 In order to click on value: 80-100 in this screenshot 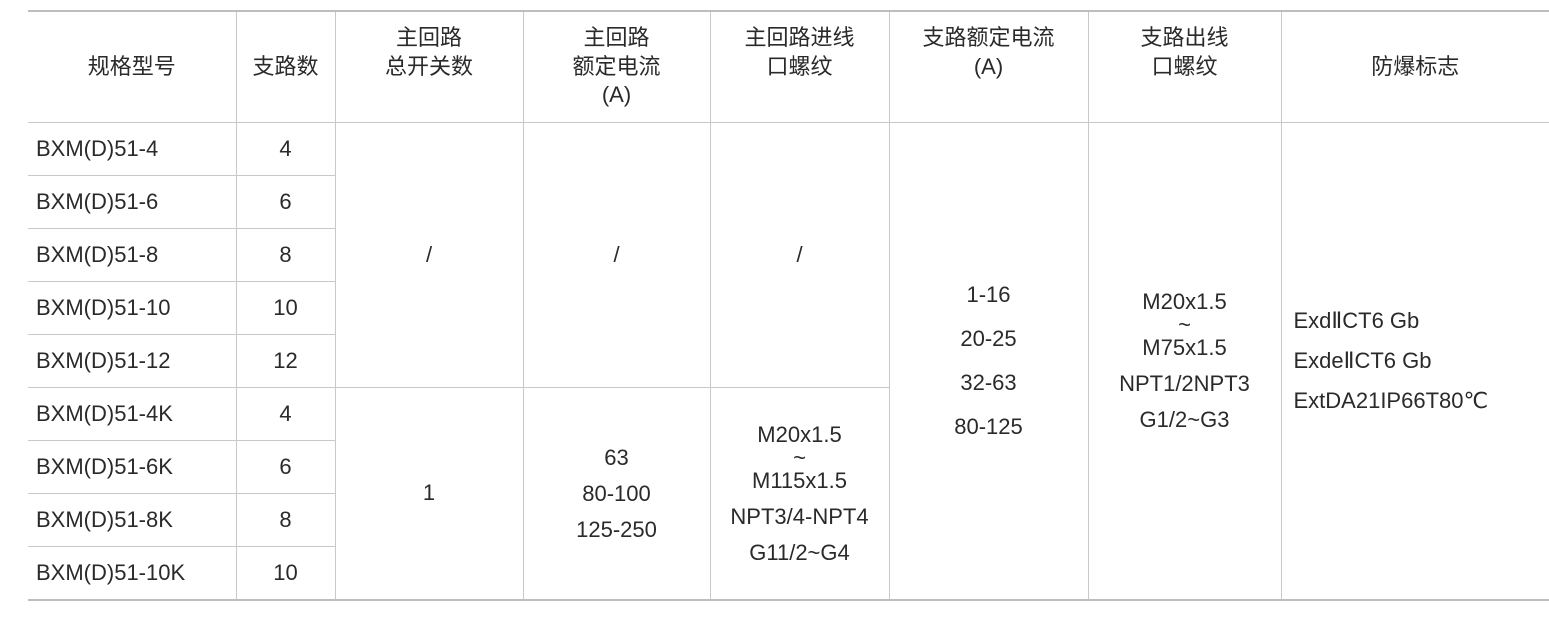, I will do `click(616, 493)`.